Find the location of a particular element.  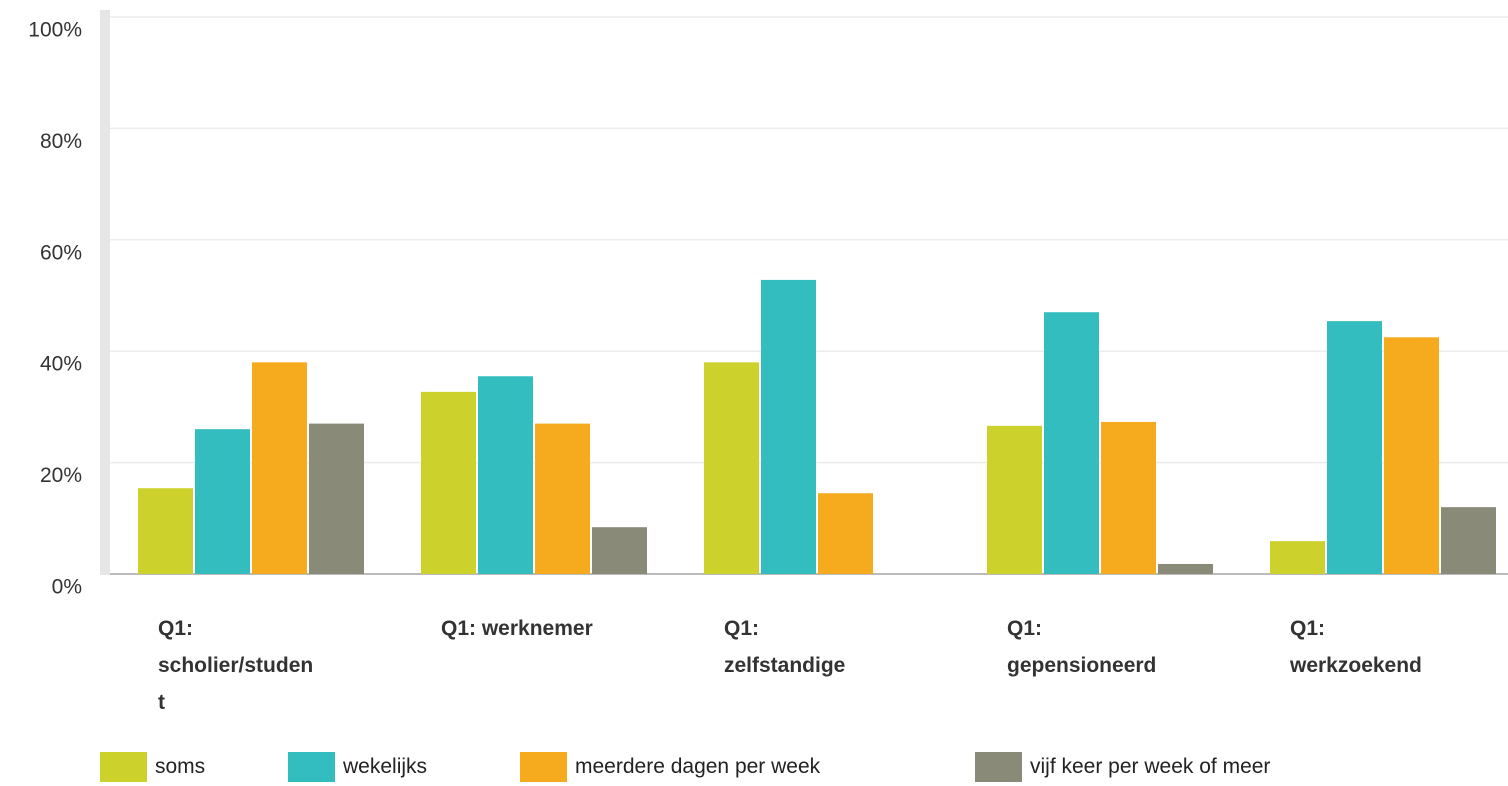

x-tick-label: Q1: gepensioneerd is located at coordinates (1082, 647).